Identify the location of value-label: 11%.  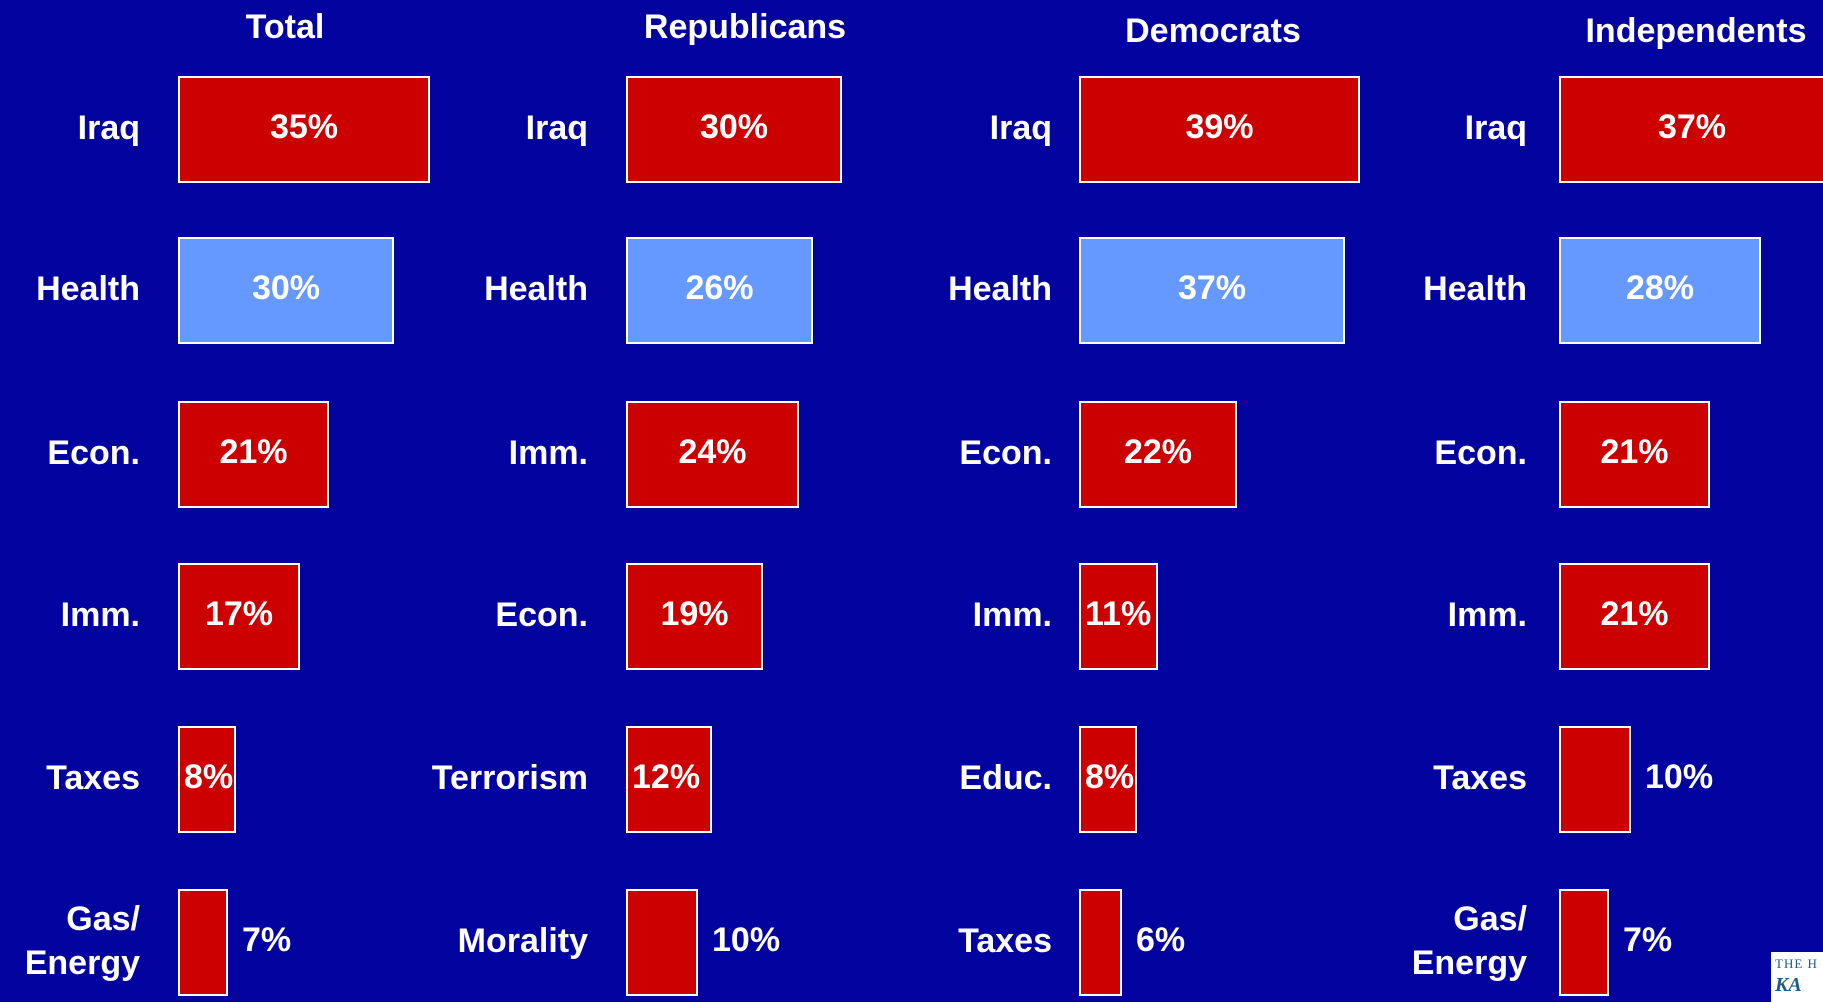
(1118, 613).